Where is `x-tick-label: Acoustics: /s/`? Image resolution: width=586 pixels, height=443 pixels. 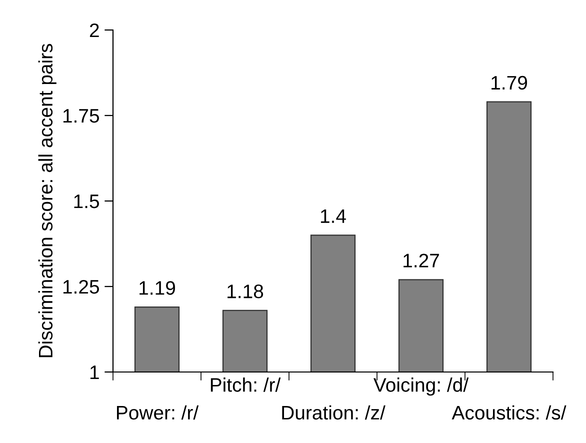
x-tick-label: Acoustics: /s/ is located at coordinates (509, 412).